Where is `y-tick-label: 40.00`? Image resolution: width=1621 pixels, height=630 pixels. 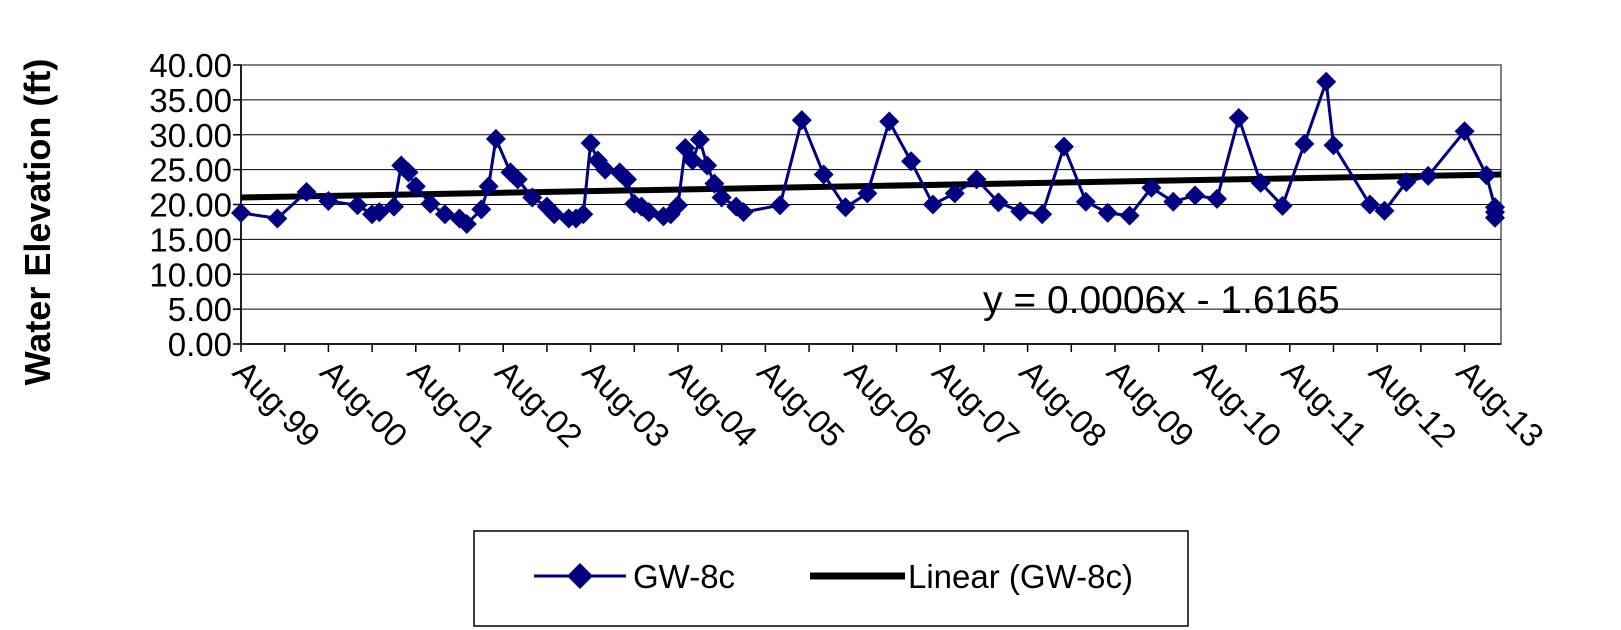 y-tick-label: 40.00 is located at coordinates (190, 65).